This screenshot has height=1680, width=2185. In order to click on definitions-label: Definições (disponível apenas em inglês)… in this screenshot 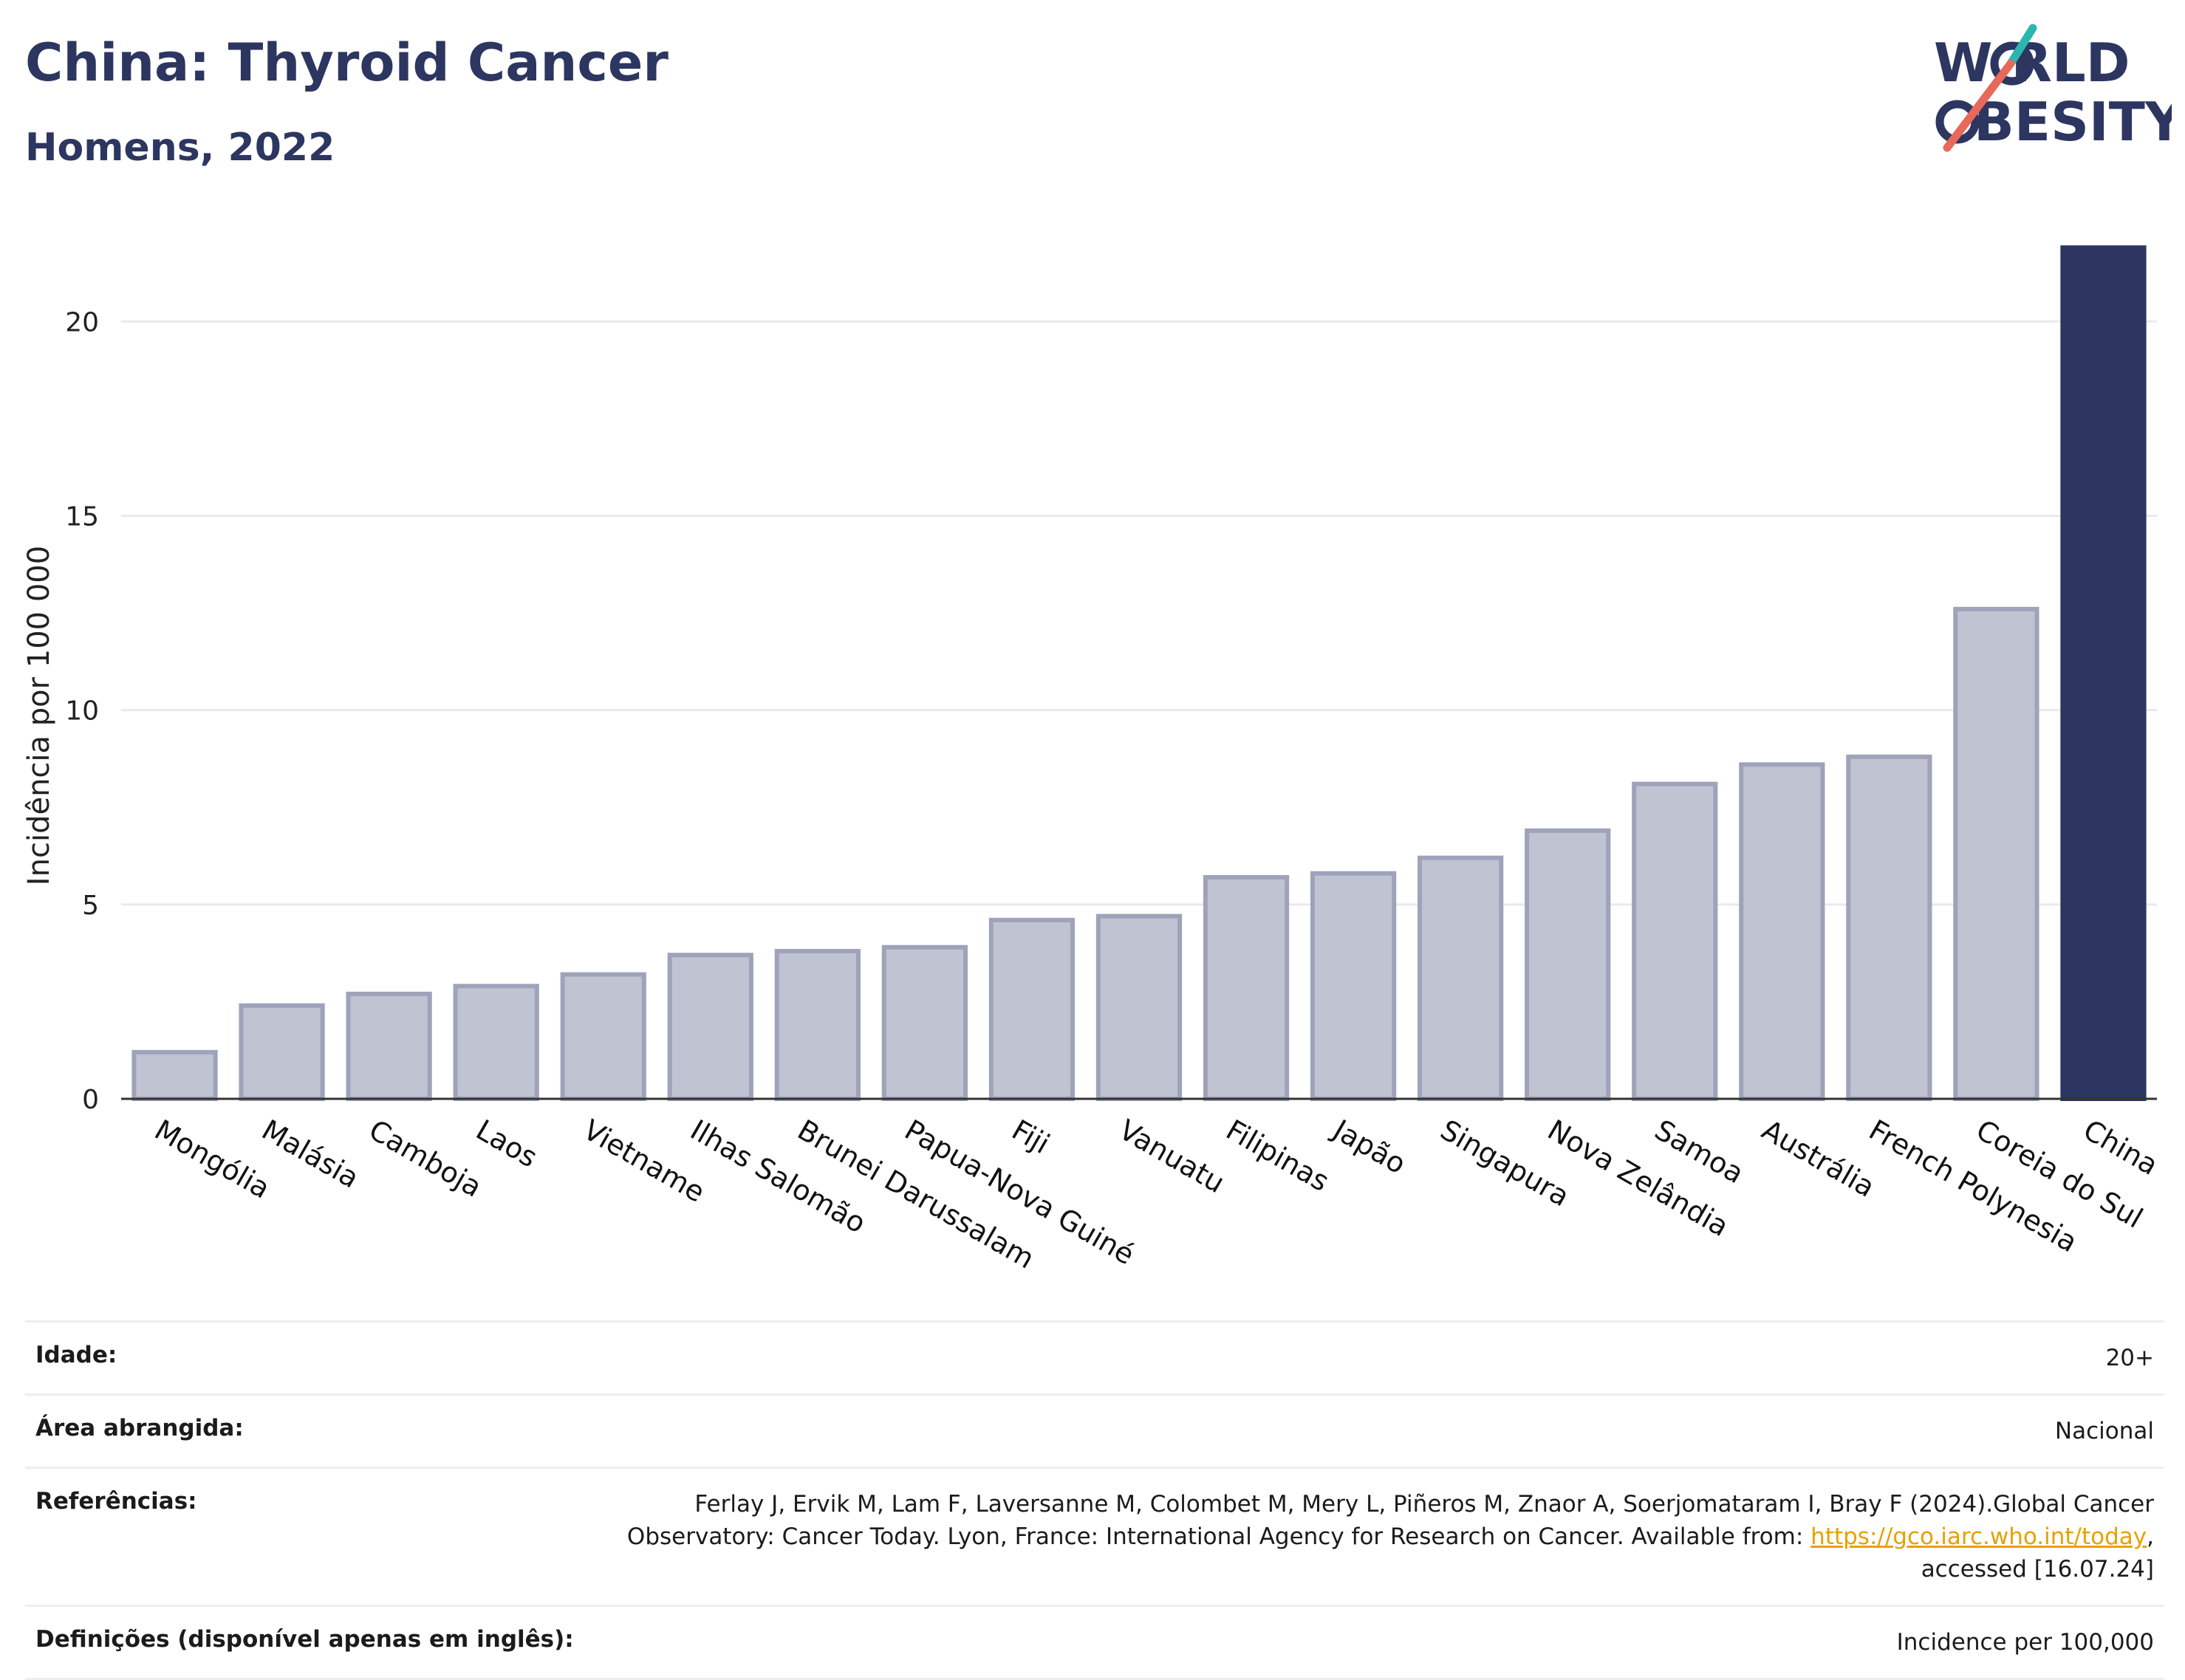, I will do `click(304, 1639)`.